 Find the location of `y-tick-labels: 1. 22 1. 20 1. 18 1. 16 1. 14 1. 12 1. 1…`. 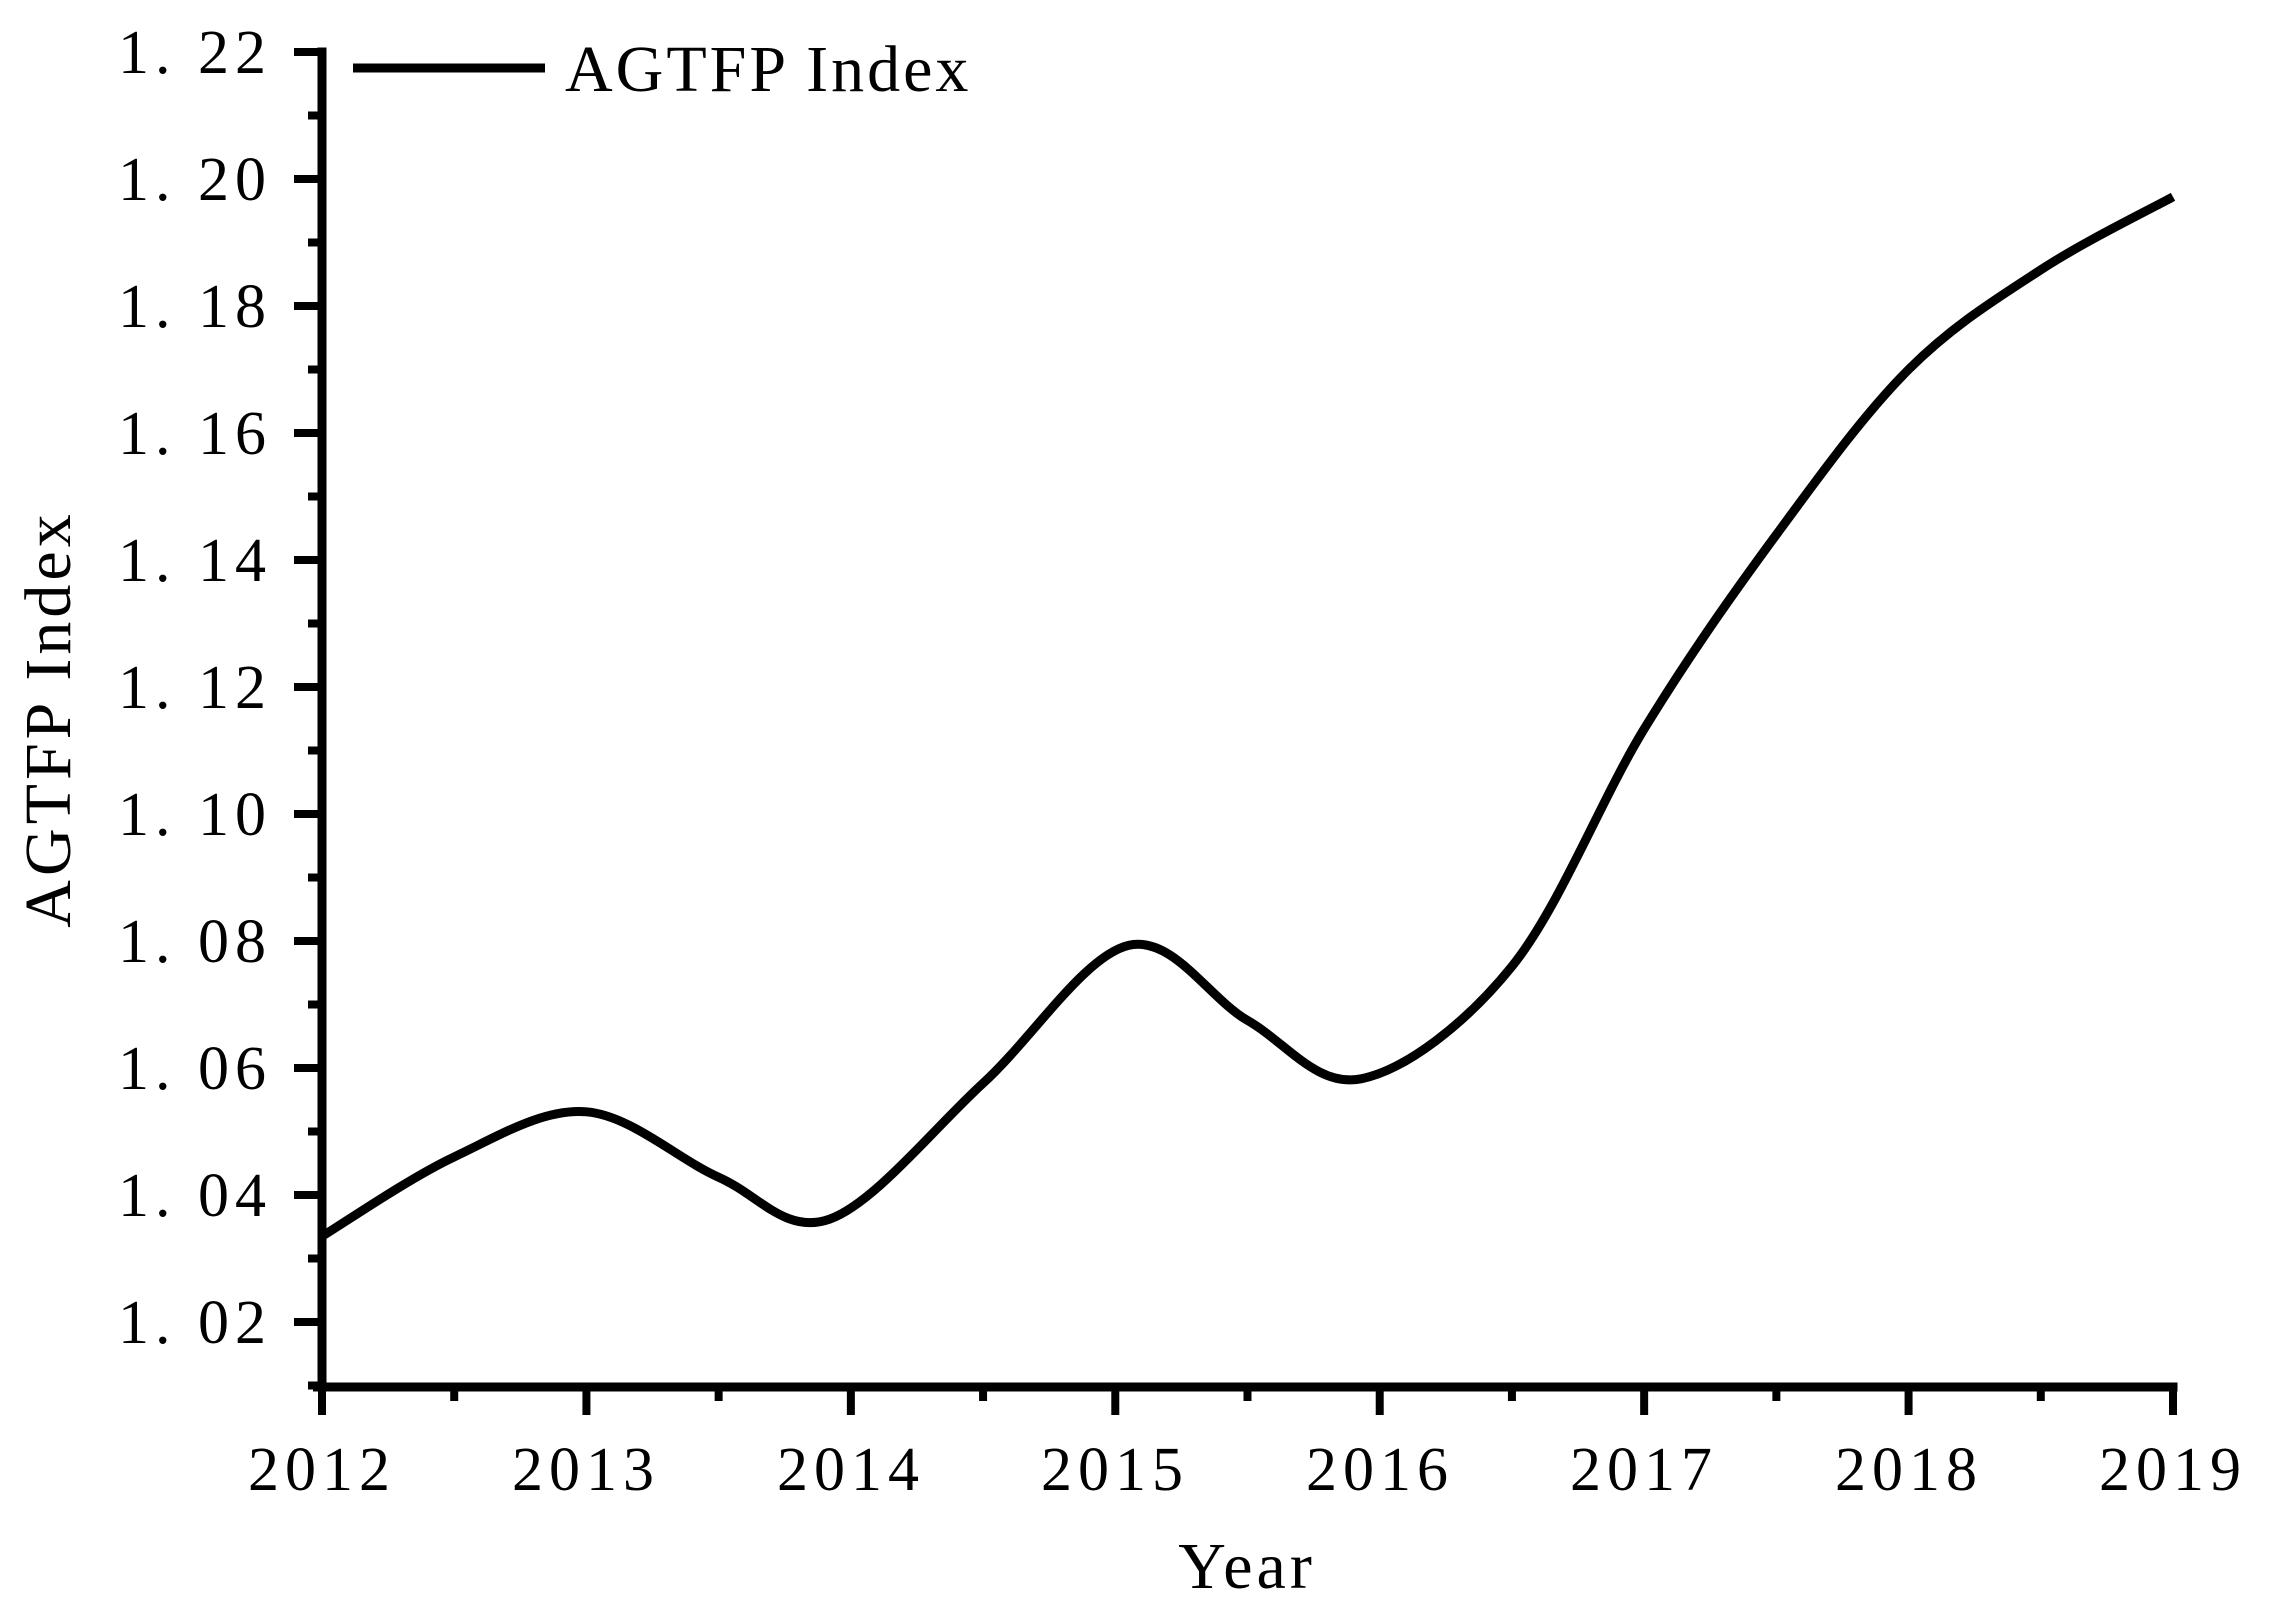

y-tick-labels: 1. 22 1. 20 1. 18 1. 16 1. 14 1. 12 1. 1… is located at coordinates (195, 688).